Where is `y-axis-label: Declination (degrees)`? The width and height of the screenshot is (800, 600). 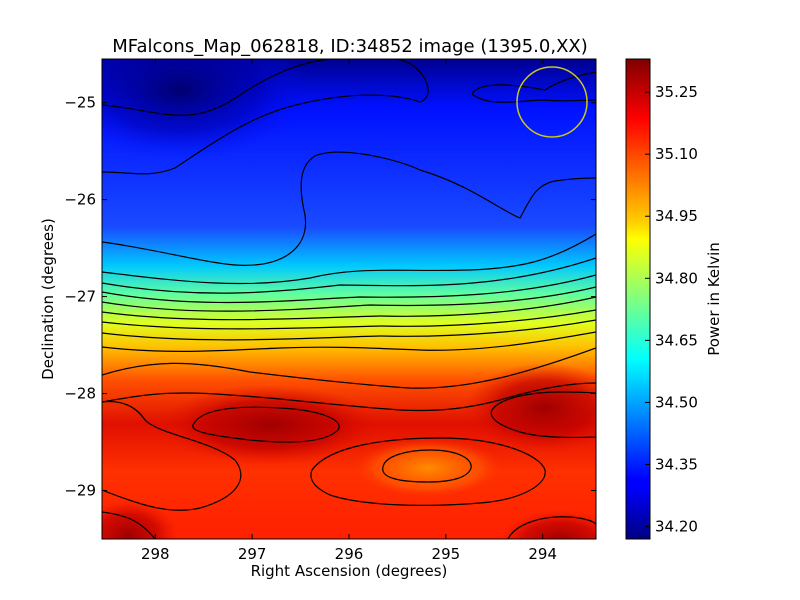 y-axis-label: Declination (degrees) is located at coordinates (48, 299).